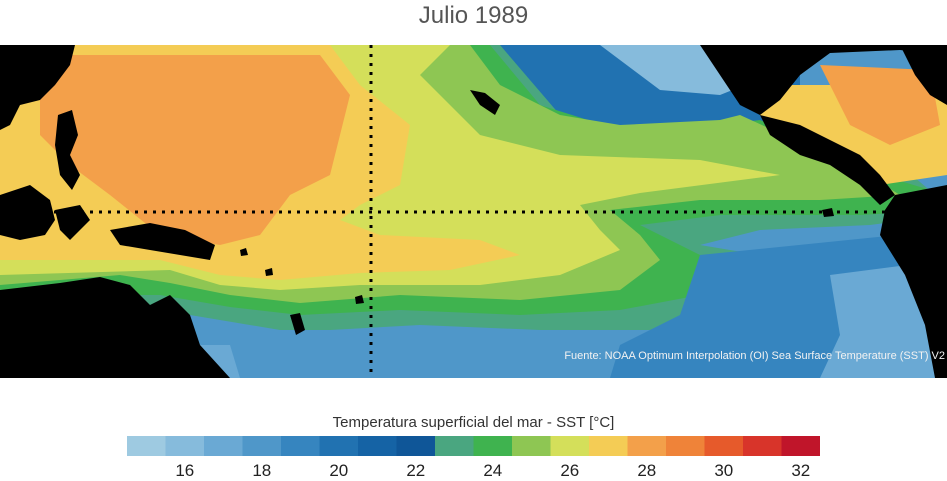  Describe the element at coordinates (827, 160) in the screenshot. I see `land-central-america` at that location.